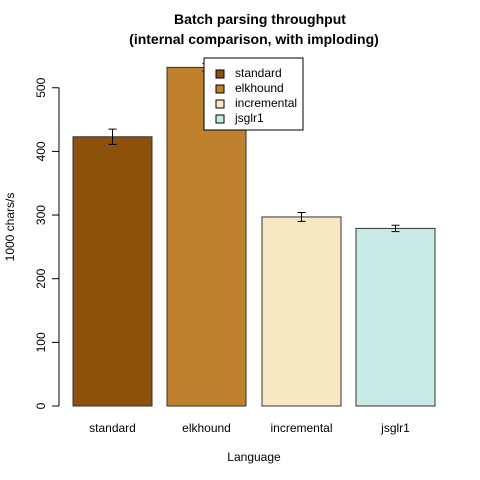 The width and height of the screenshot is (480, 480). I want to click on bar-jsglr1, so click(395, 317).